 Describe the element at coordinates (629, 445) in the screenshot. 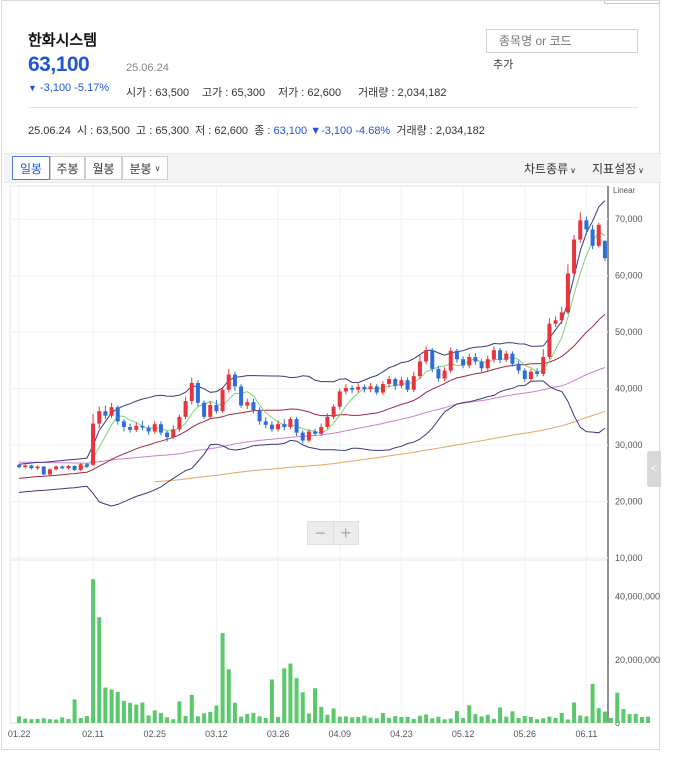

I see `price-tick-label: 30,000` at that location.